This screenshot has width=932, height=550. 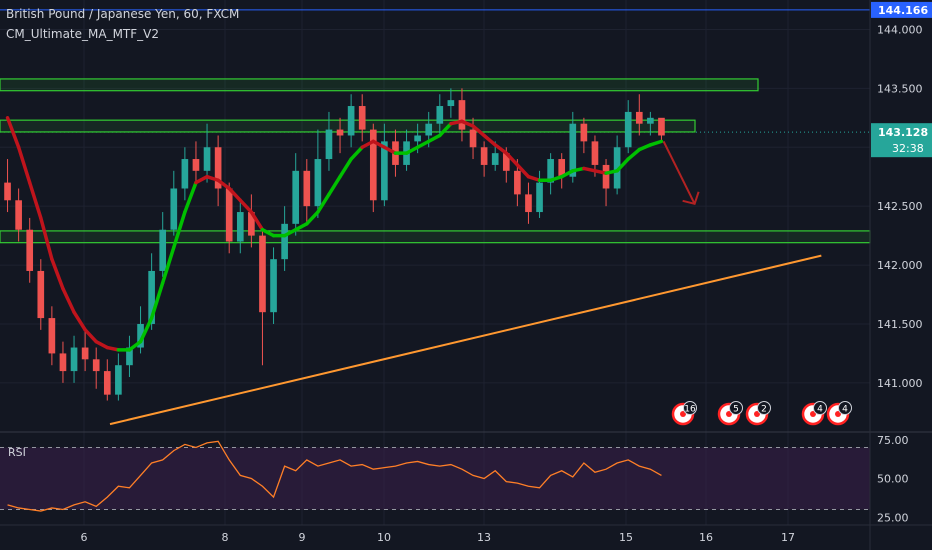 What do you see at coordinates (900, 206) in the screenshot?
I see `price-scale-tick: 142.500` at bounding box center [900, 206].